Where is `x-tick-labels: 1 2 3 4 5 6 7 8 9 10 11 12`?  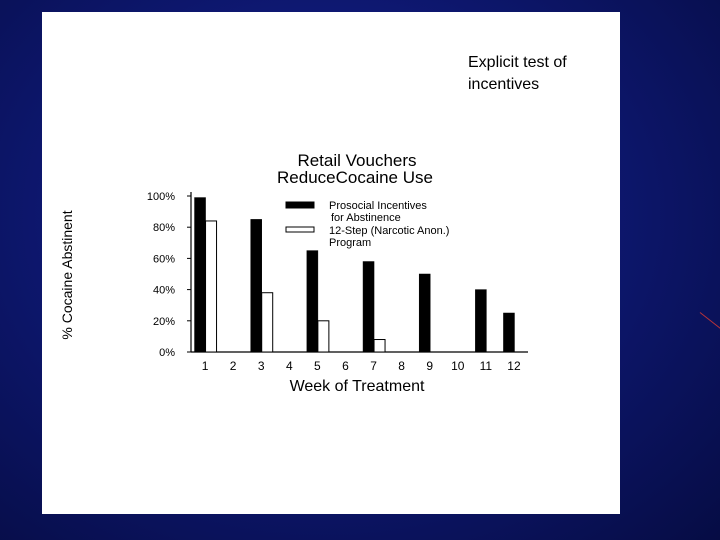
x-tick-labels: 1 2 3 4 5 6 7 8 9 10 11 12 is located at coordinates (361, 366).